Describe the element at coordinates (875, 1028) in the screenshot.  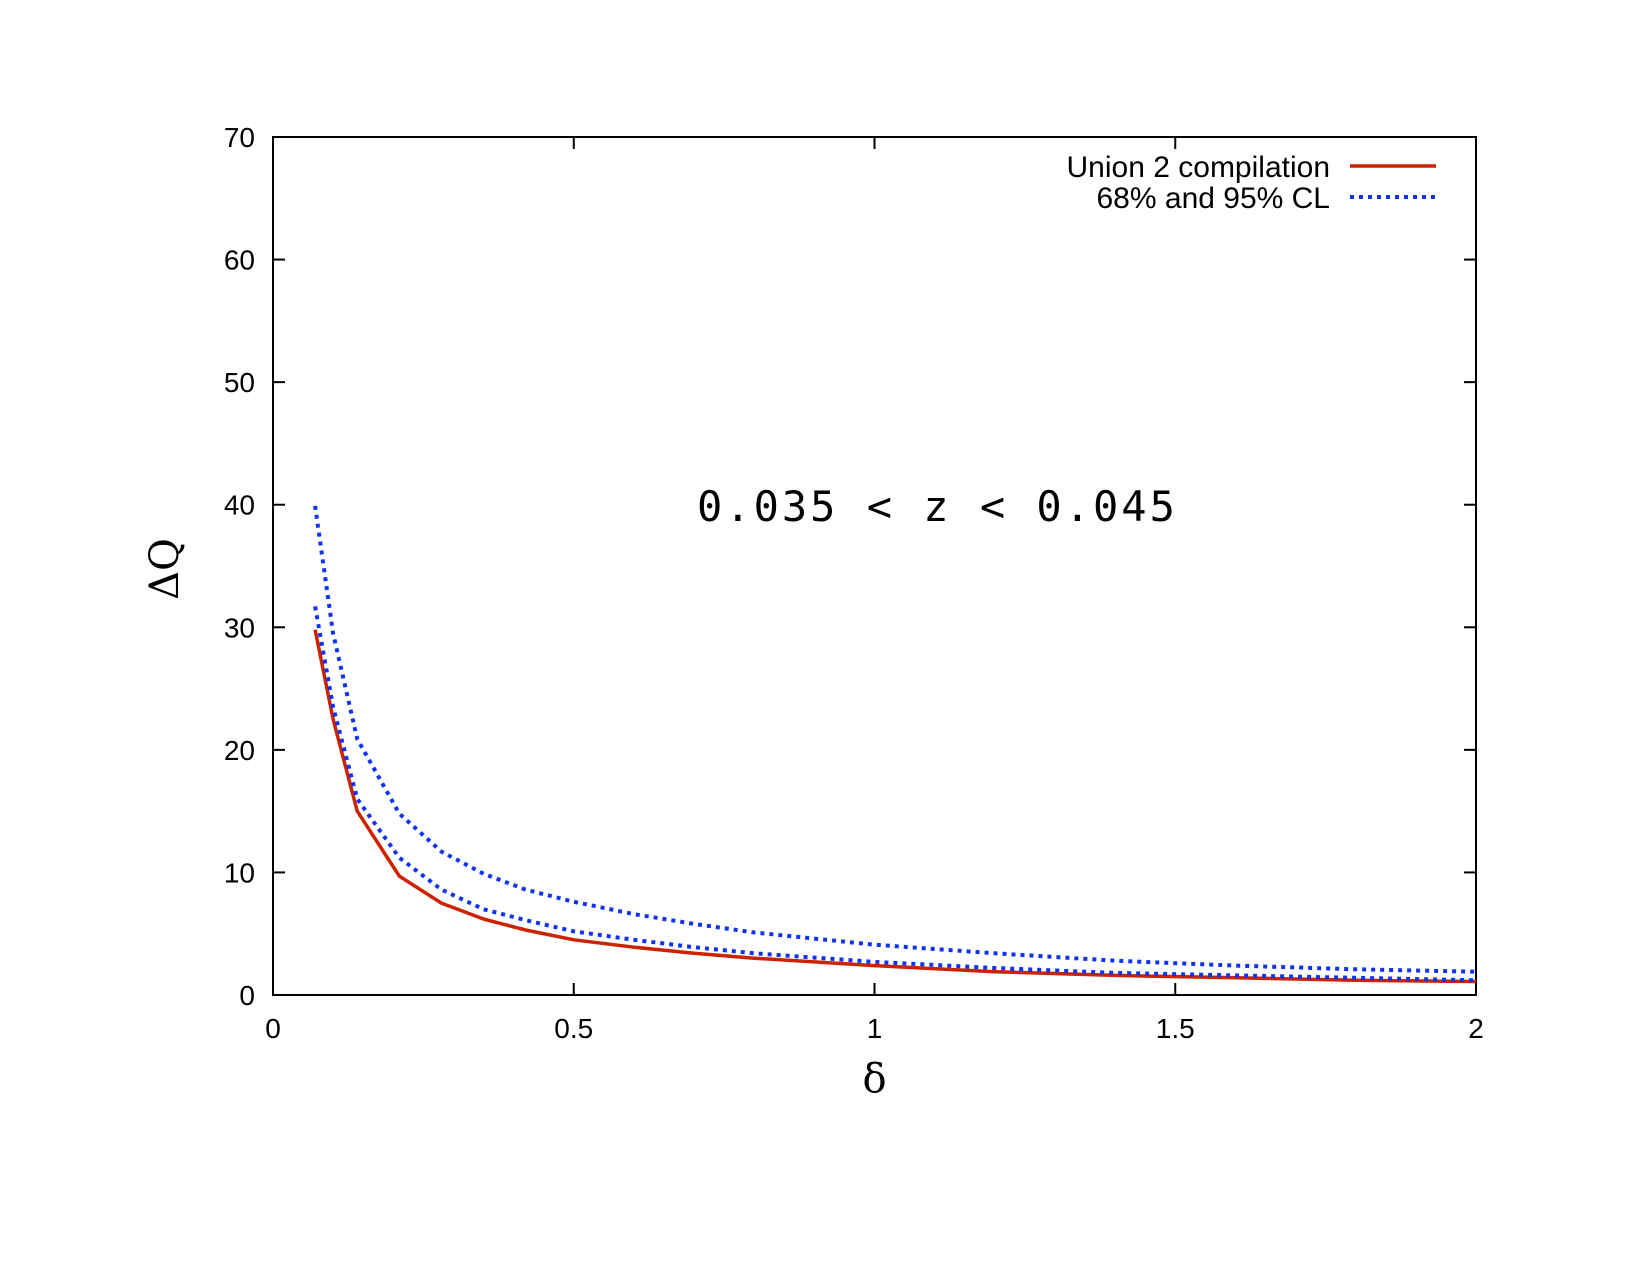
I see `x-tick-label: 1` at that location.